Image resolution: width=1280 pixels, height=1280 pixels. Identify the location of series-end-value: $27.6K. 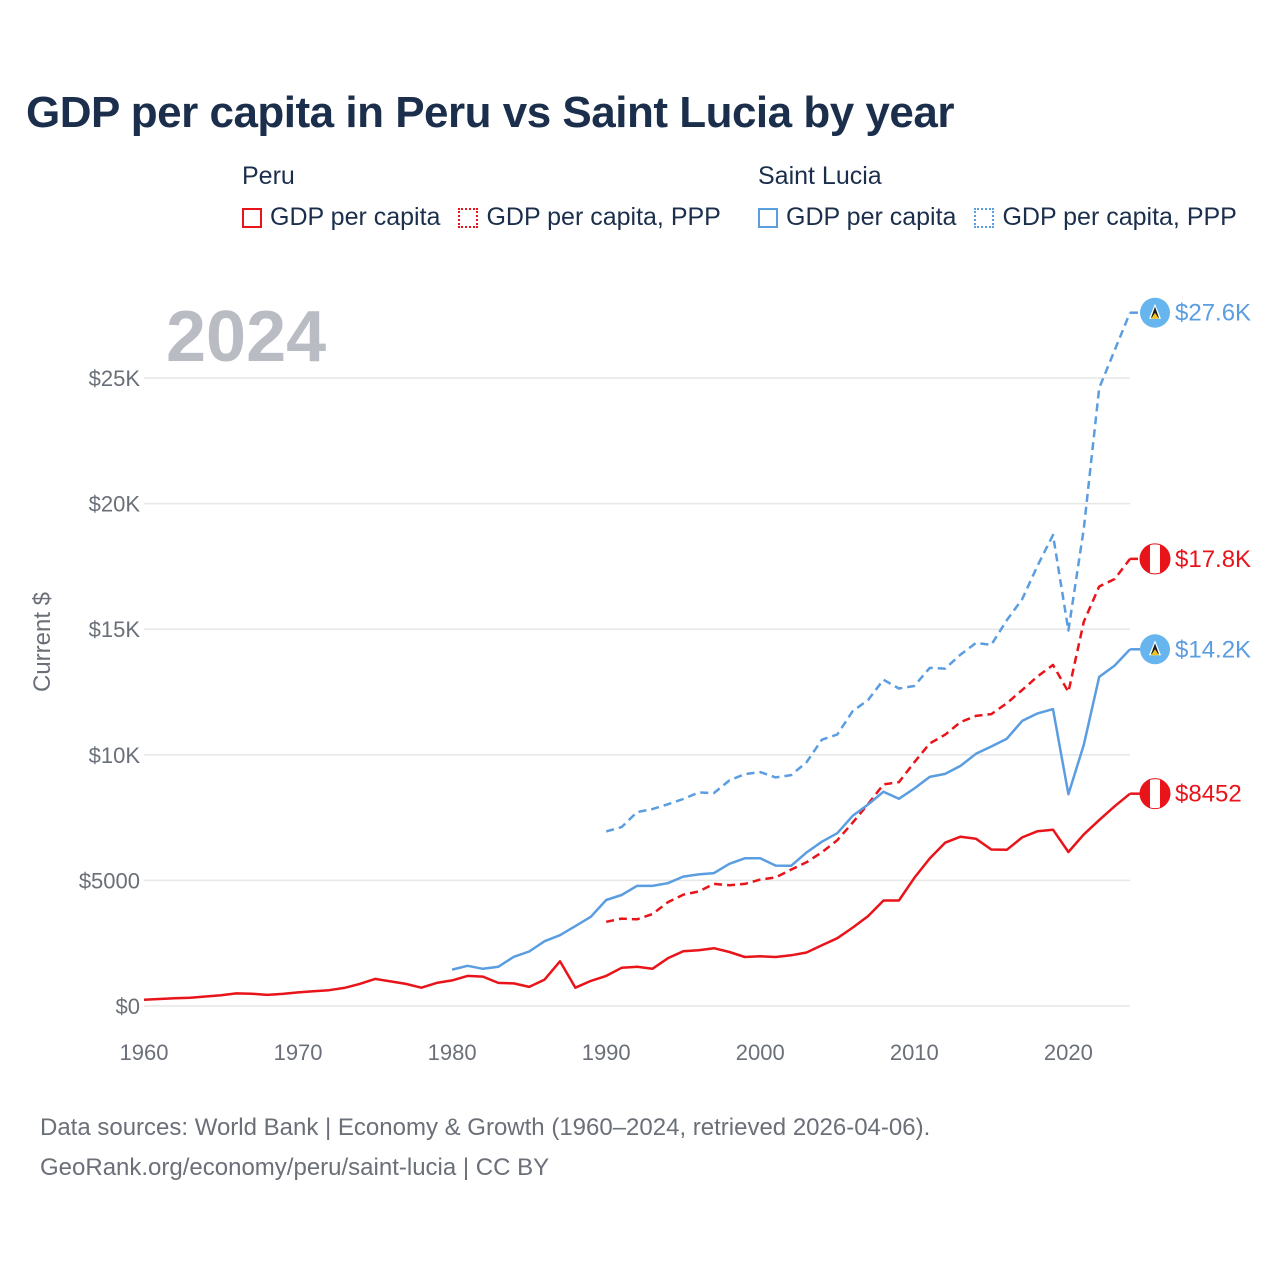
(1213, 313).